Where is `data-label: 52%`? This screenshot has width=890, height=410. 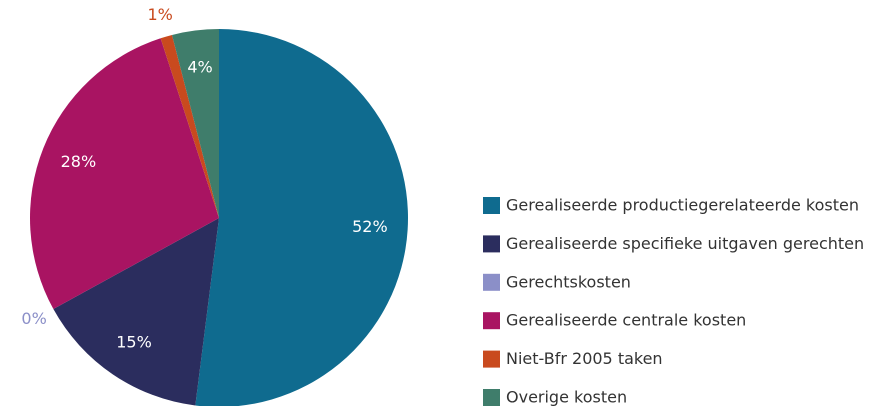 data-label: 52% is located at coordinates (370, 226).